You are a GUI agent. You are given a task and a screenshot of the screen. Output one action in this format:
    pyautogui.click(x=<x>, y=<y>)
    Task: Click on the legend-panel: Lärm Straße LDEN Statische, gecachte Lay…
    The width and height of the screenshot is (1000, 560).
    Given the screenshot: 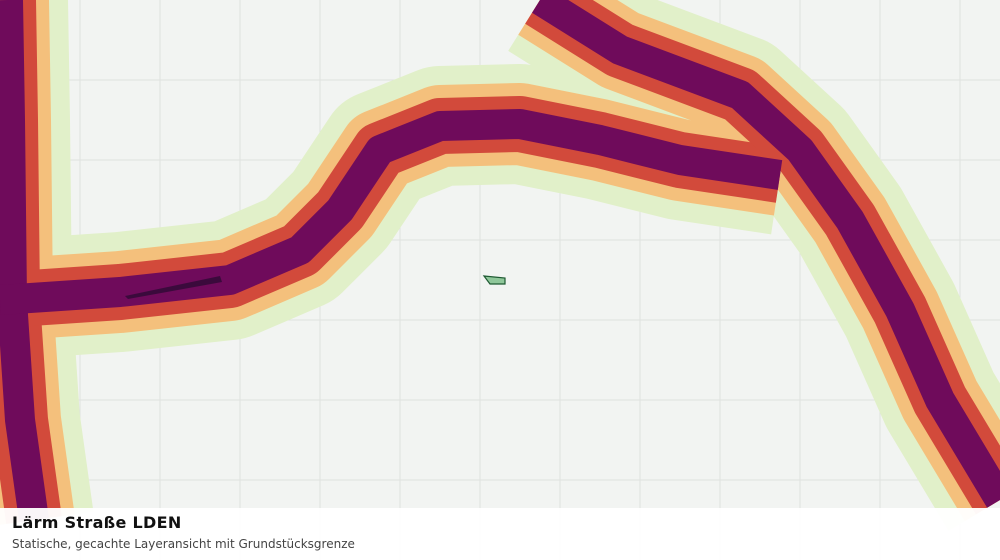 What is the action you would take?
    pyautogui.click(x=500, y=534)
    